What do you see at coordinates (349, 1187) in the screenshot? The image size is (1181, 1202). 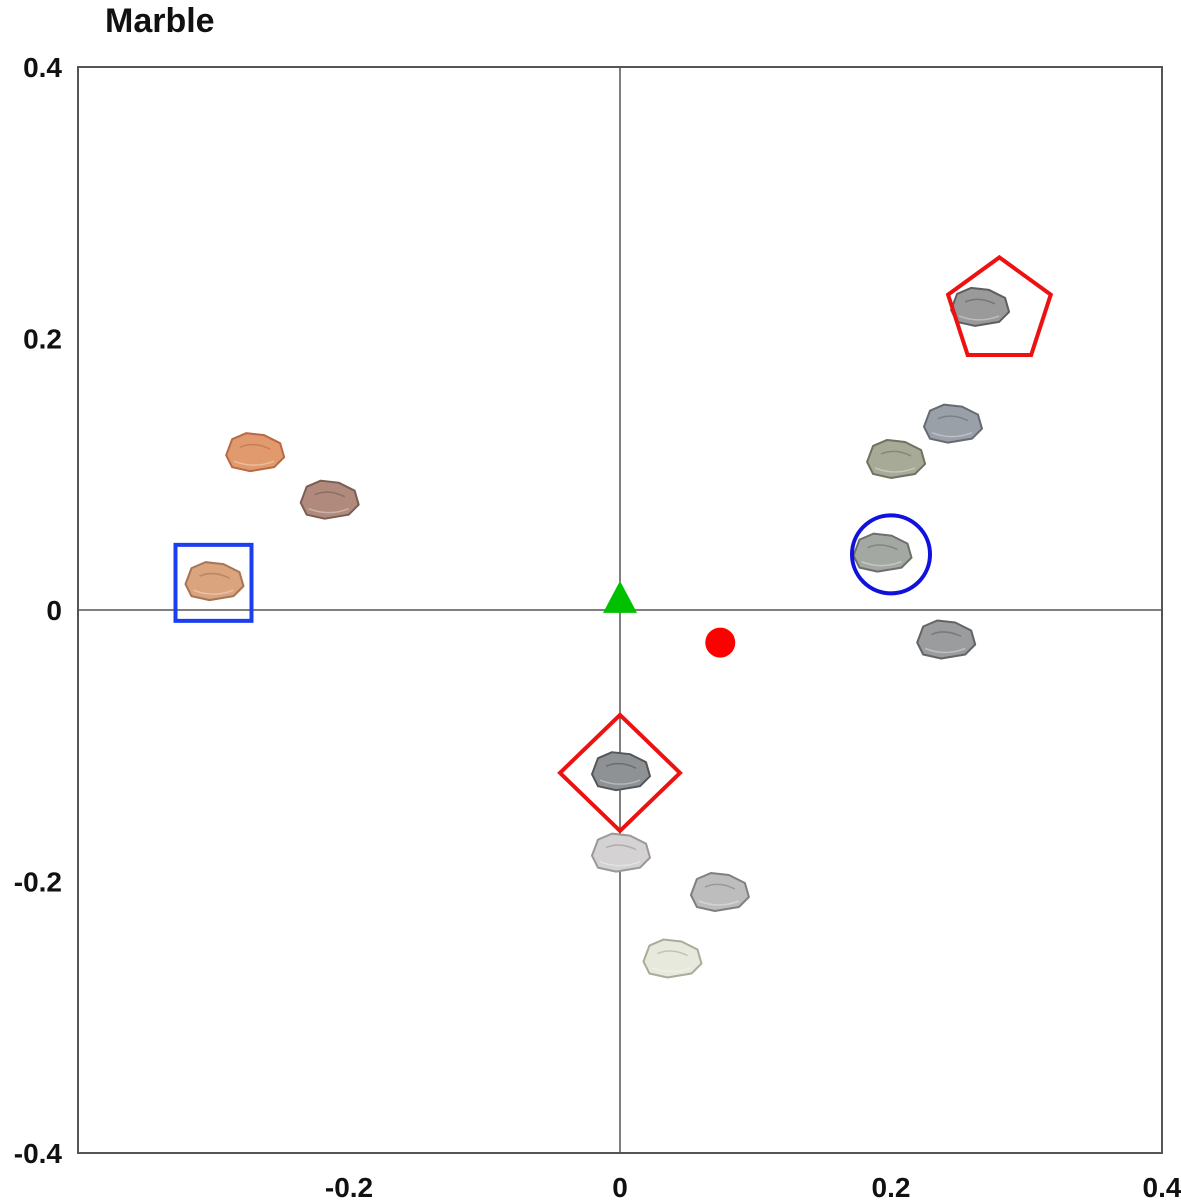 I see `x-tick-label: -0.2` at bounding box center [349, 1187].